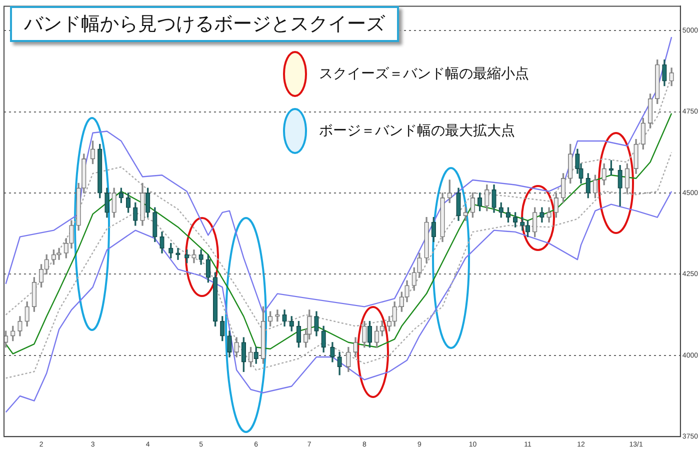 The image size is (700, 450). What do you see at coordinates (417, 131) in the screenshot?
I see `annotation: ボージ＝バンド幅の最大拡大点` at bounding box center [417, 131].